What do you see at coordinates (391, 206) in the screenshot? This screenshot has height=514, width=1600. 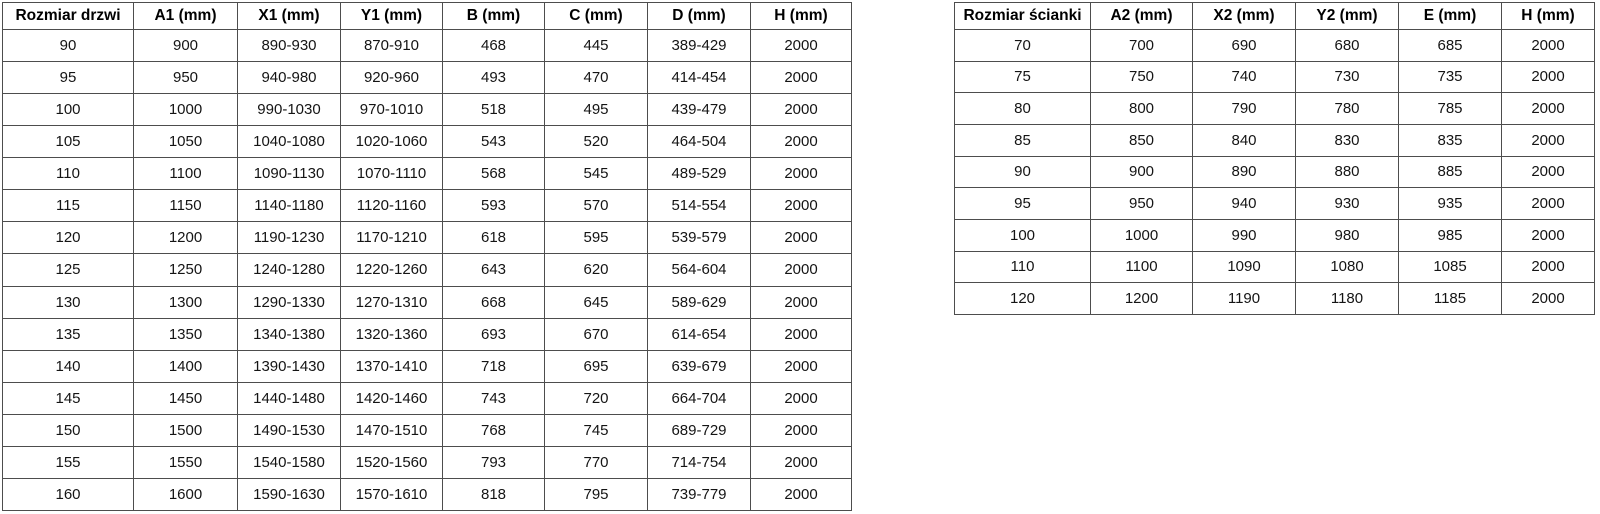 I see `table-cell: 1120-1160` at bounding box center [391, 206].